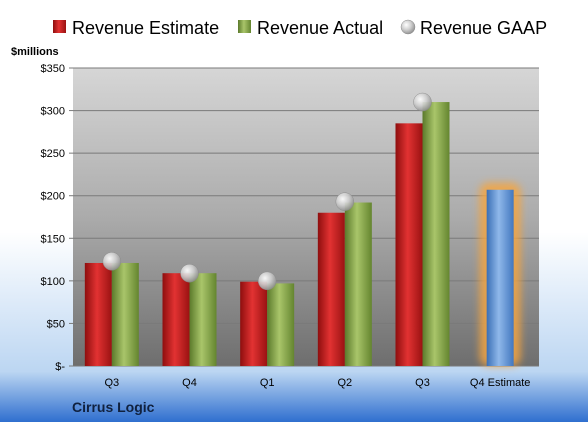 This screenshot has width=588, height=422. Describe the element at coordinates (53, 112) in the screenshot. I see `y-tick-label: $300` at that location.